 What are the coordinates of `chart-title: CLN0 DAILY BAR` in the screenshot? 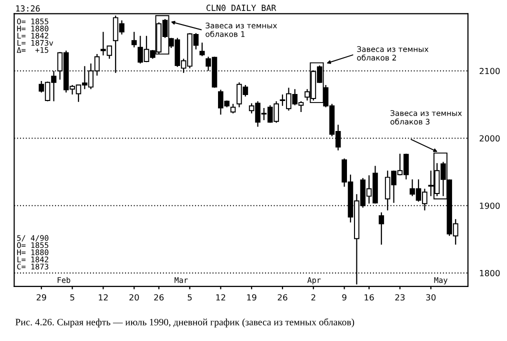 It's located at (241, 7).